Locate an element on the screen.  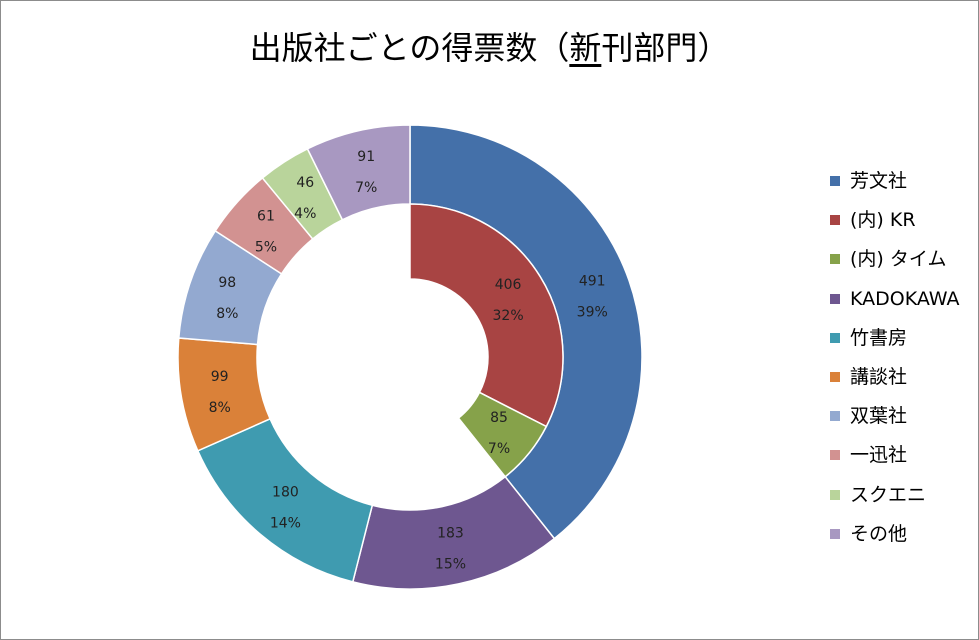
outer-slice-6-percent-label: 4% is located at coordinates (305, 214).